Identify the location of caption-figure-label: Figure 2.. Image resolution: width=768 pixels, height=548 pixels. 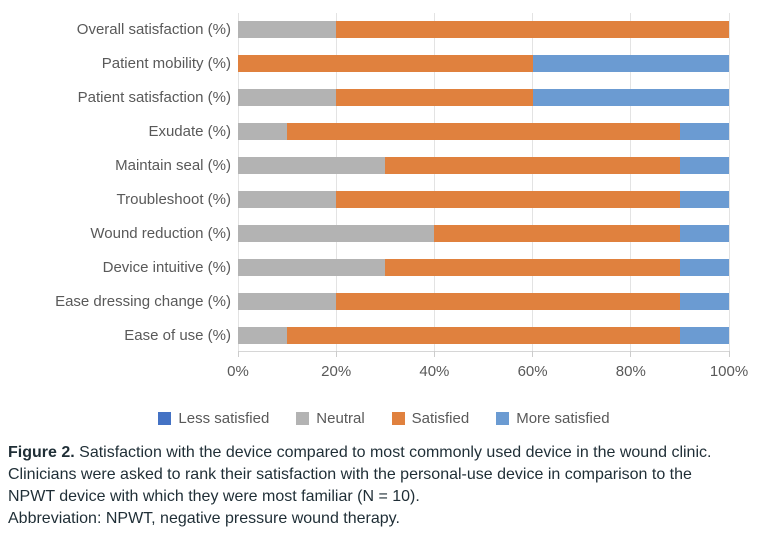
(41, 452).